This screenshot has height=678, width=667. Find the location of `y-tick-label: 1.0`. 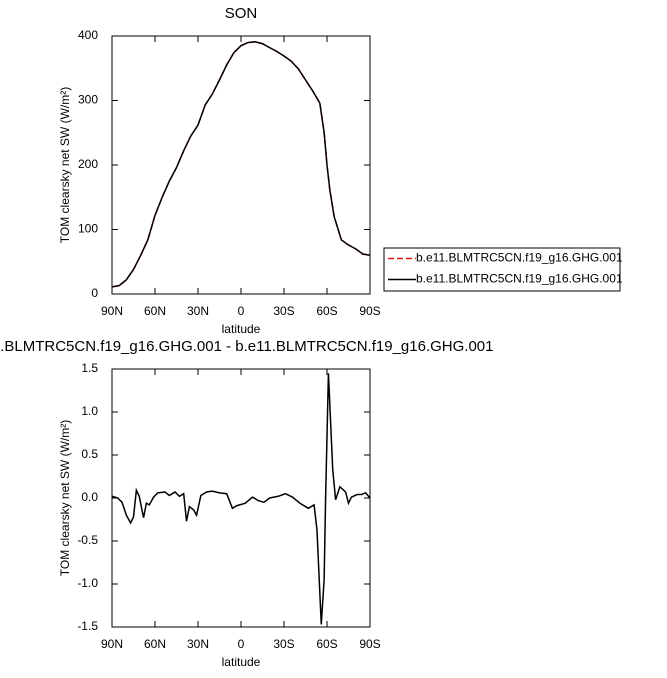

y-tick-label: 1.0 is located at coordinates (89, 411).